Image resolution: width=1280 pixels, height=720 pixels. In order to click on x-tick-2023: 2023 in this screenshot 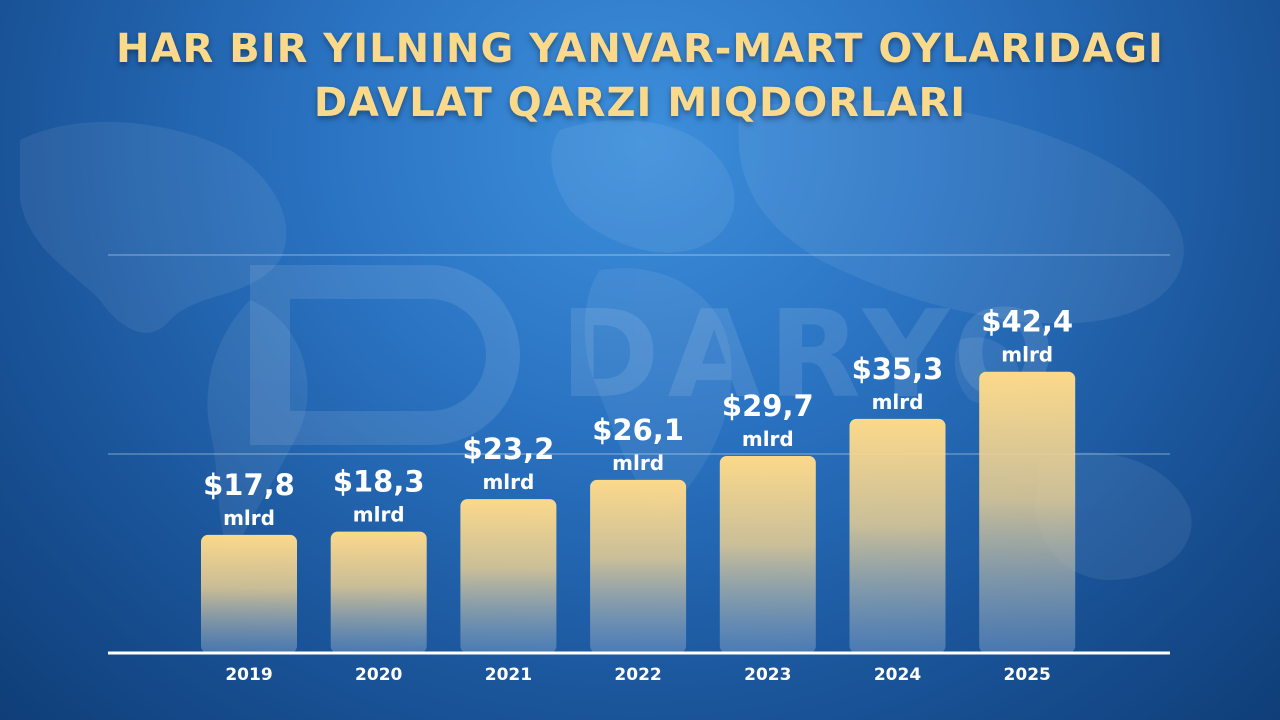, I will do `click(767, 675)`.